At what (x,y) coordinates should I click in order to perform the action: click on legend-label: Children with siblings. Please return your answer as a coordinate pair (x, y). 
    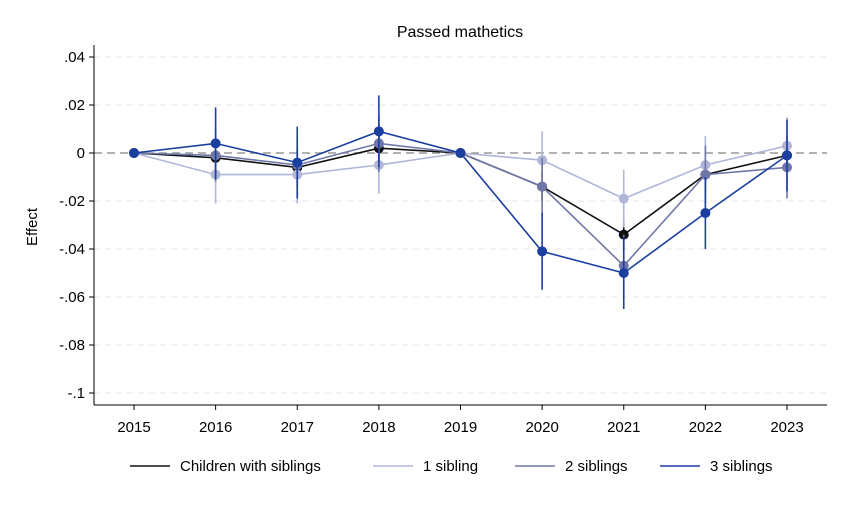
    Looking at the image, I should click on (250, 466).